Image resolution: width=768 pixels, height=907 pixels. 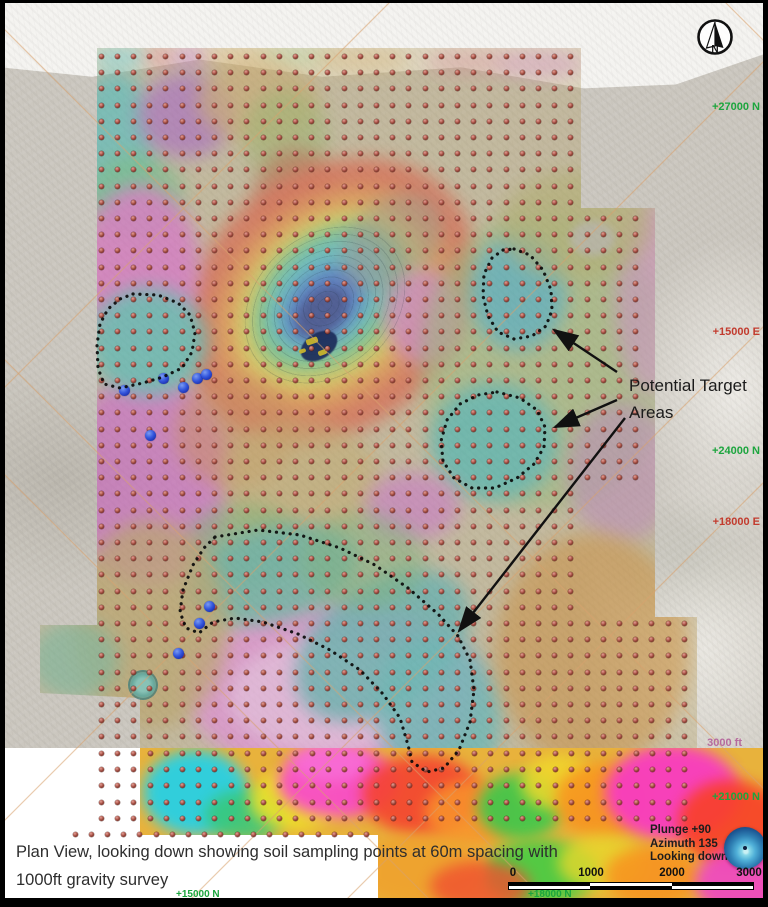 What do you see at coordinates (178, 653) in the screenshot?
I see `anomaly-point` at bounding box center [178, 653].